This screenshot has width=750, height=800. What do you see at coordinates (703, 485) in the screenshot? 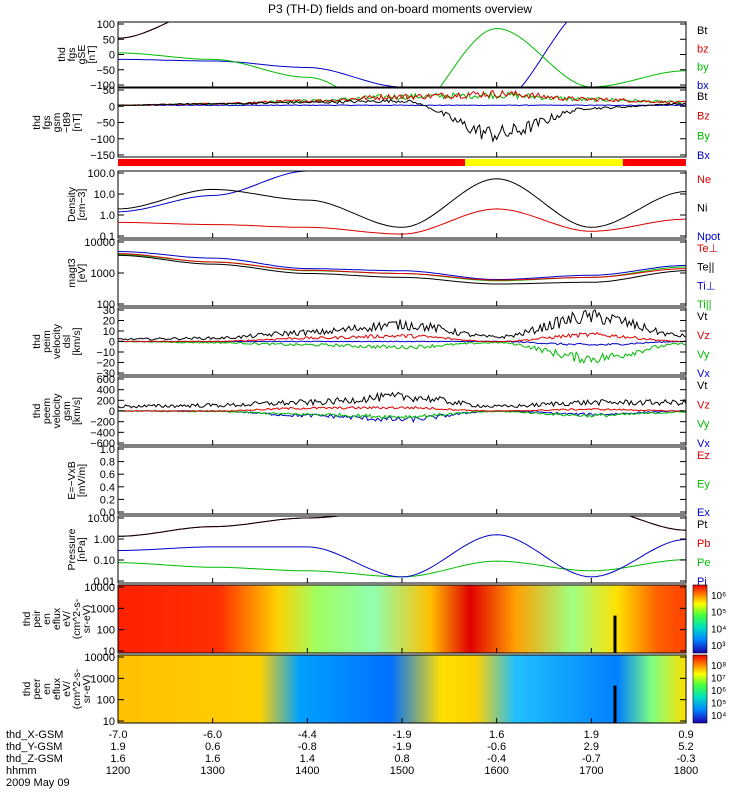
I see `legend-entry-ey: Ey` at bounding box center [703, 485].